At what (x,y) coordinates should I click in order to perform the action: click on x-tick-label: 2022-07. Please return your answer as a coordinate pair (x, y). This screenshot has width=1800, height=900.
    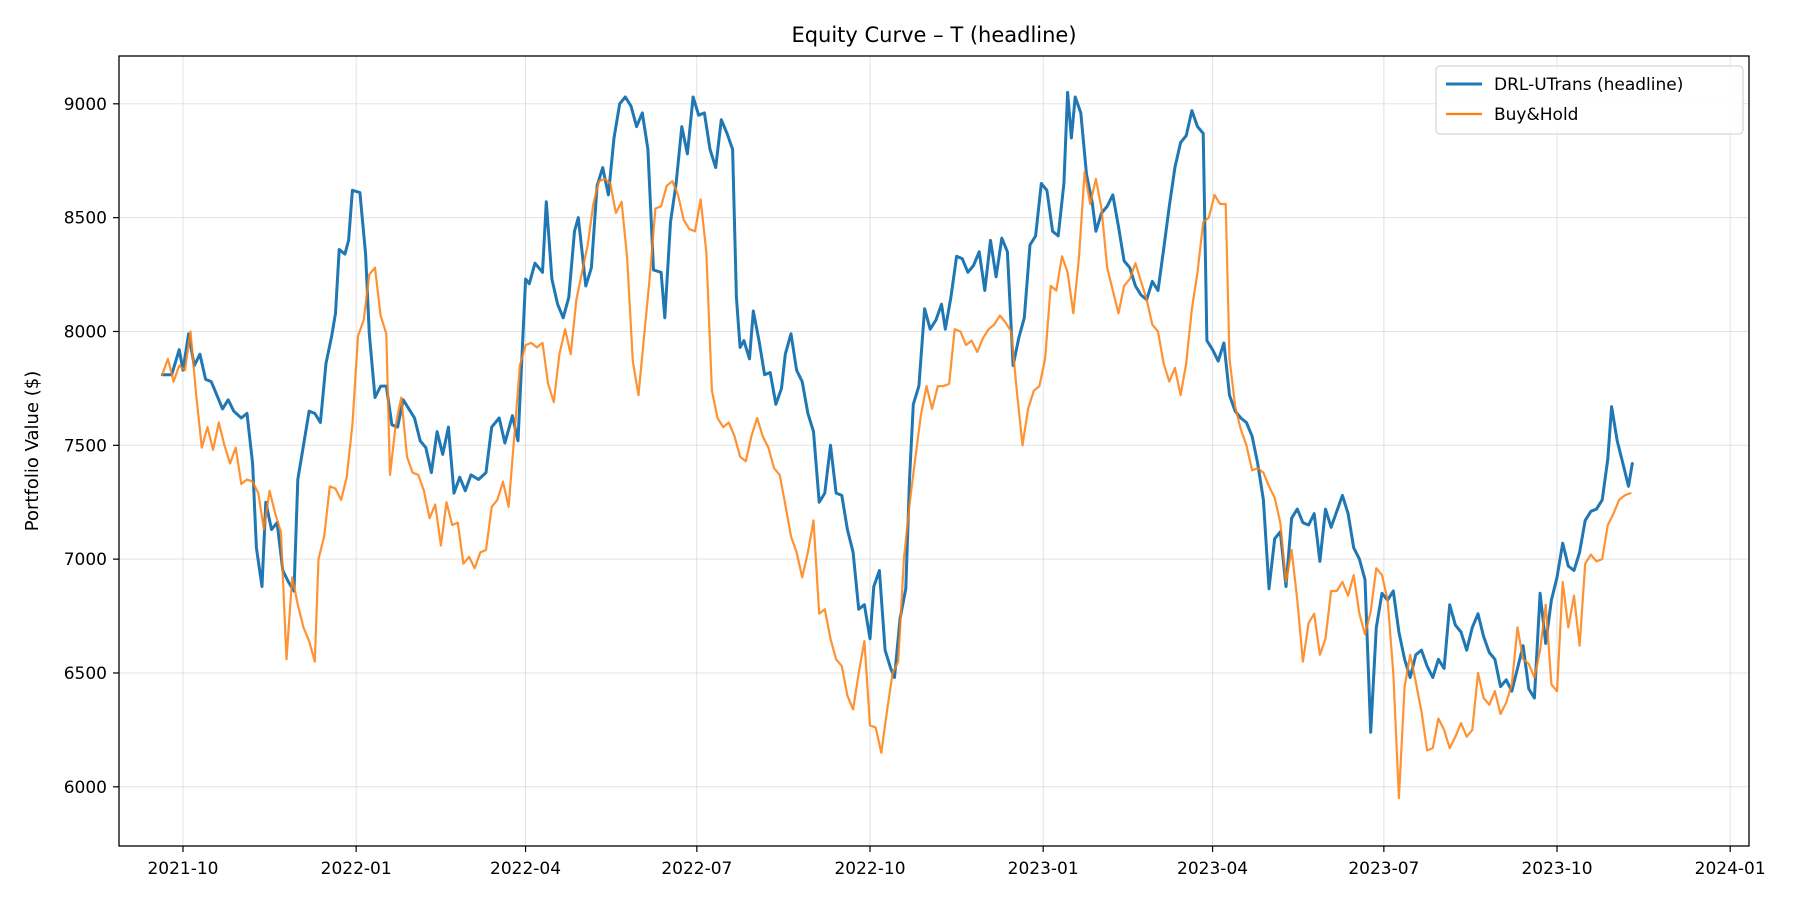
    Looking at the image, I should click on (696, 869).